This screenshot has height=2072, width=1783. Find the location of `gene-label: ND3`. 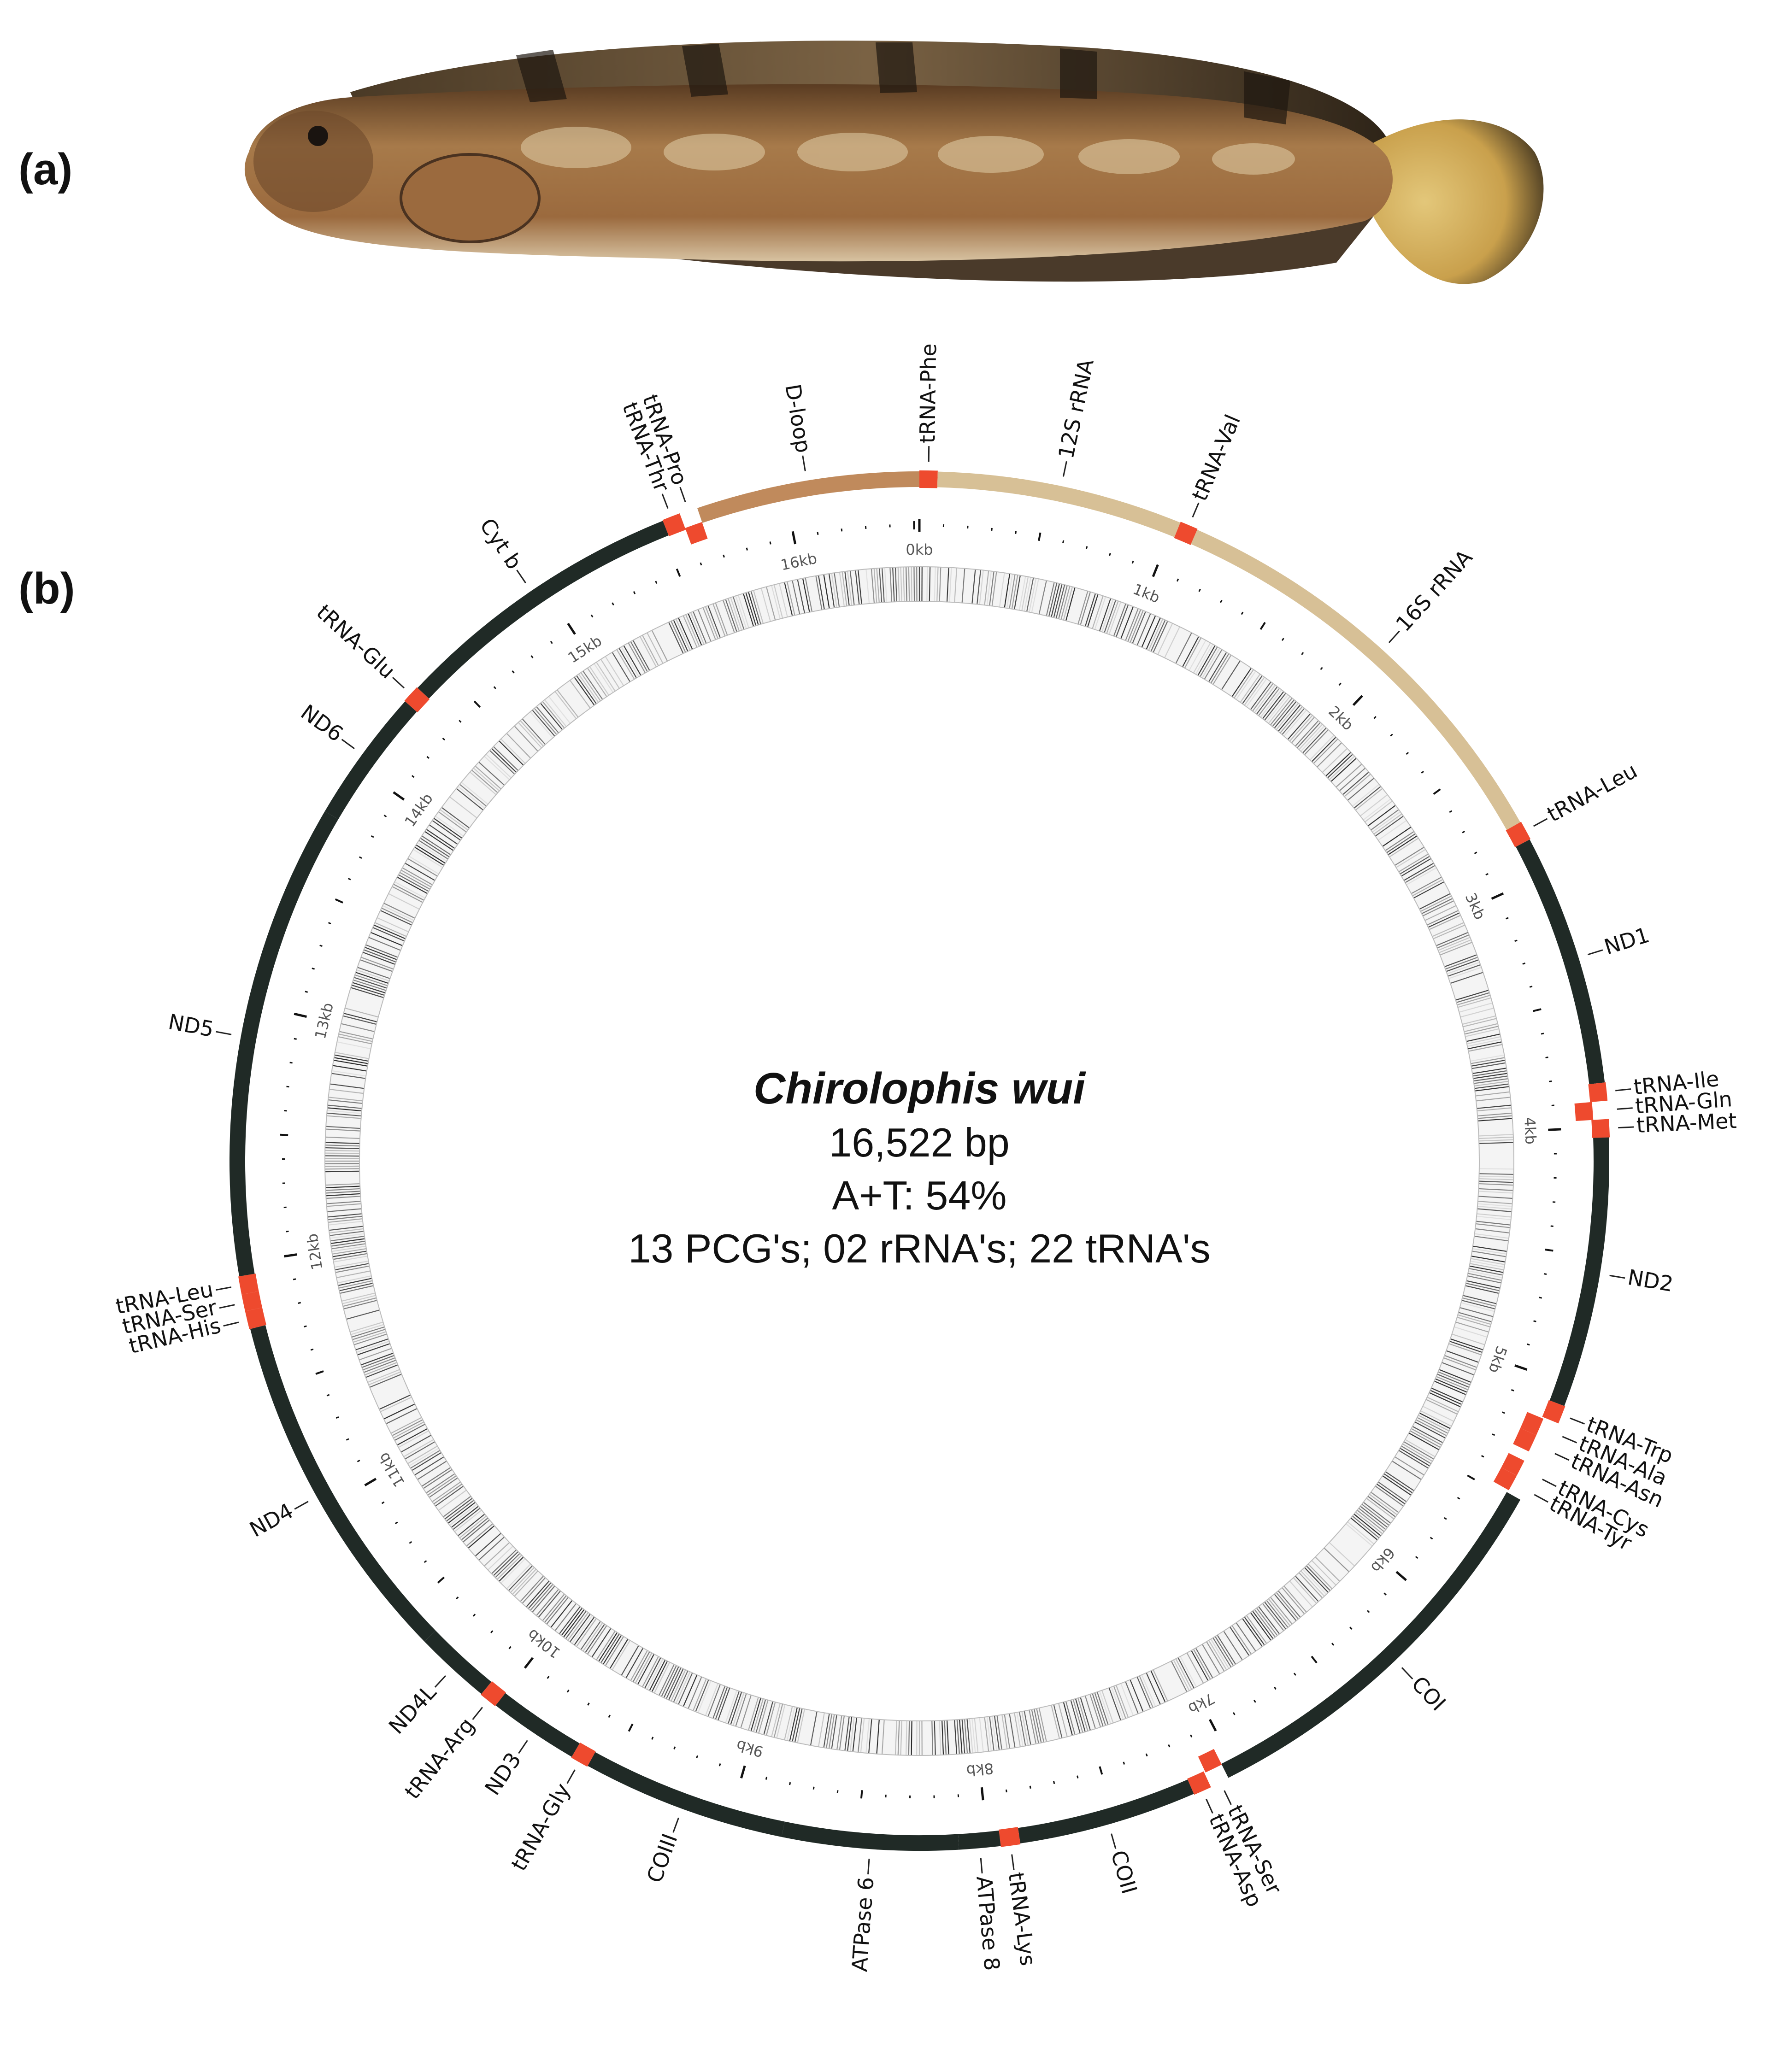

gene-label: ND3 is located at coordinates (503, 1773).